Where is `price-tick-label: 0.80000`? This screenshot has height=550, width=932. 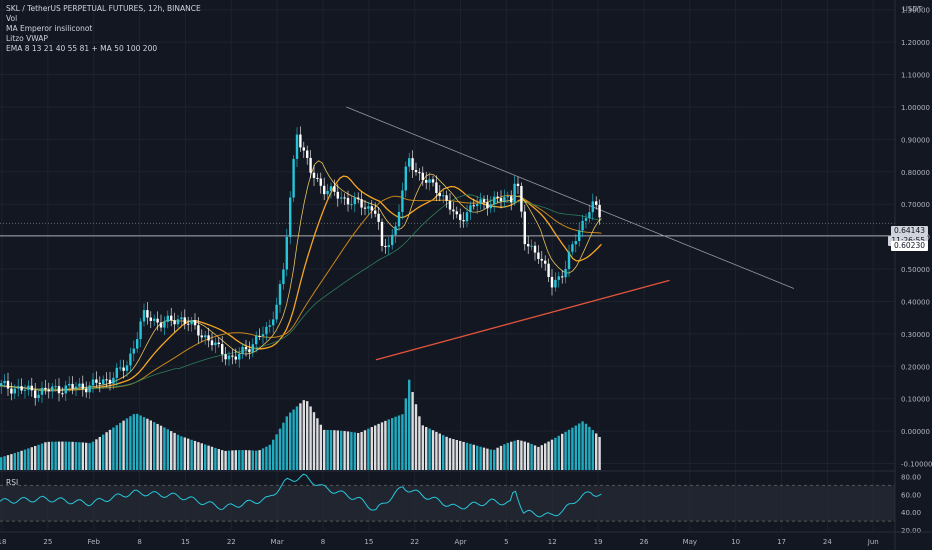 price-tick-label: 0.80000 is located at coordinates (915, 173).